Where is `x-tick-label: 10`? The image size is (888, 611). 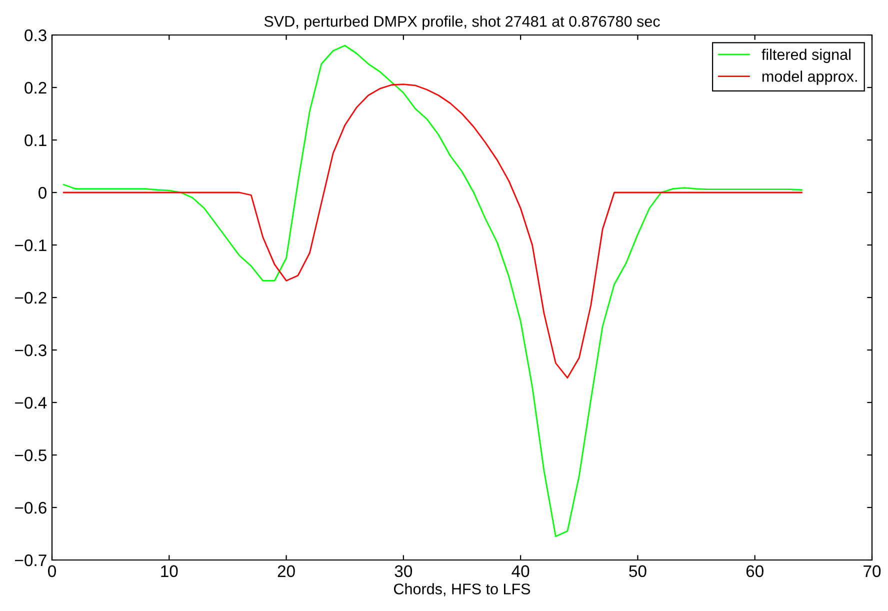
x-tick-label: 10 is located at coordinates (169, 571).